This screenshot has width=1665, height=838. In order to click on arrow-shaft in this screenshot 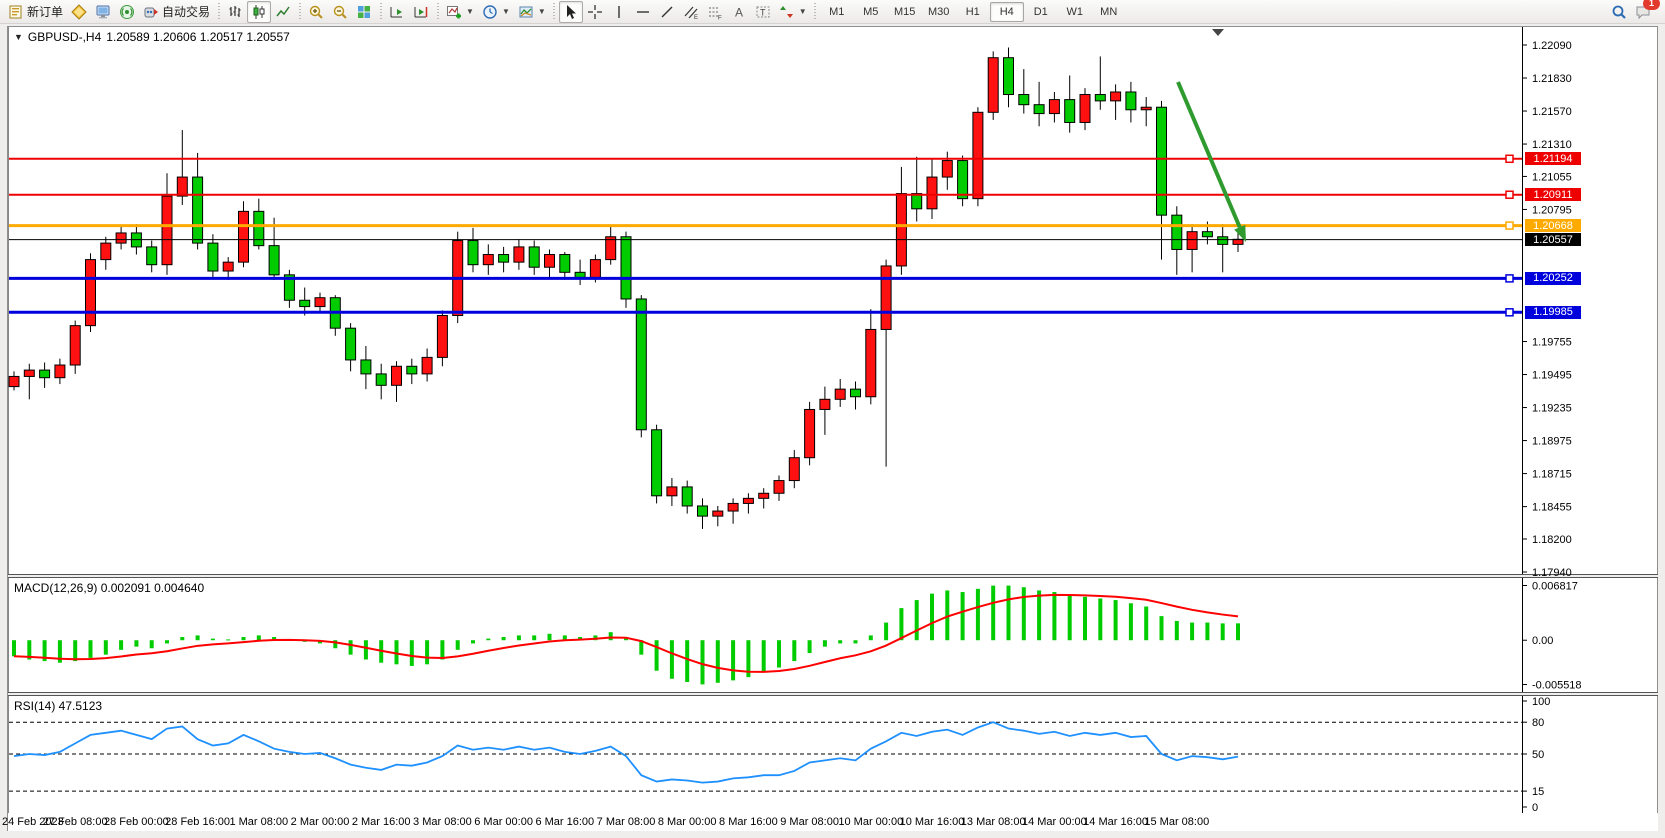, I will do `click(1209, 155)`.